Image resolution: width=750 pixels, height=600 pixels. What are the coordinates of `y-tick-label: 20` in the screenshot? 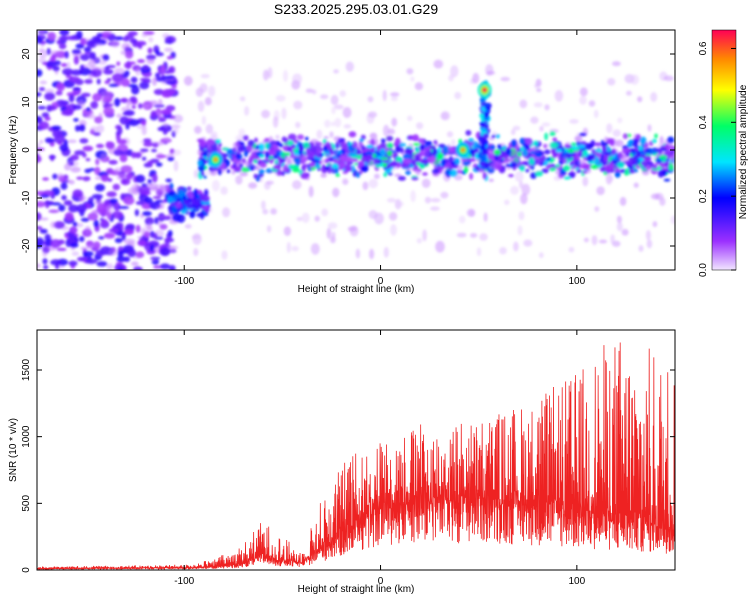 It's located at (26, 54).